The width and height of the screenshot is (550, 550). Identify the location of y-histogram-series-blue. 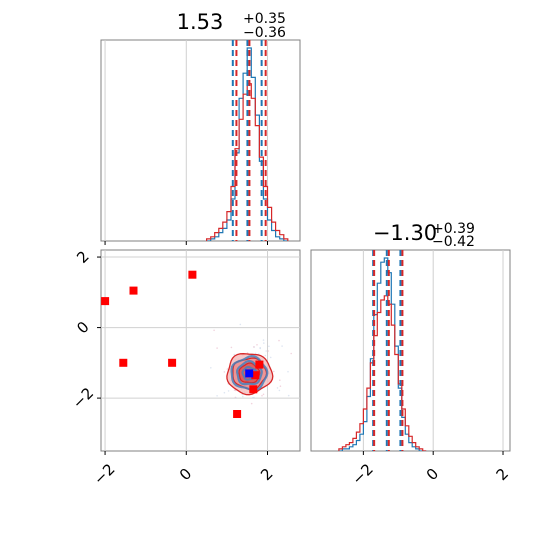
(382, 354).